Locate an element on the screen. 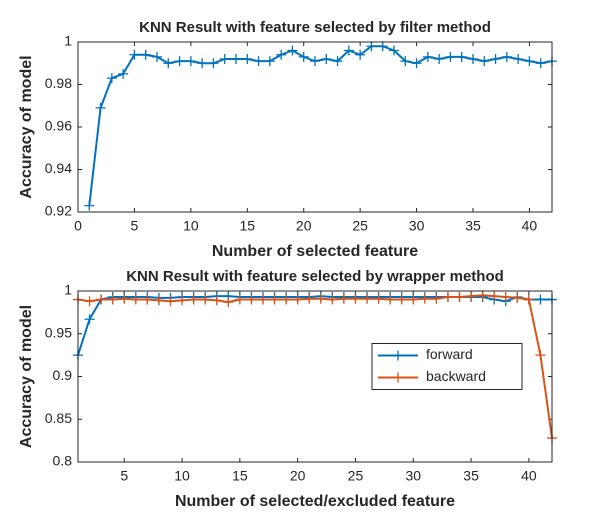  legend-box is located at coordinates (447, 366).